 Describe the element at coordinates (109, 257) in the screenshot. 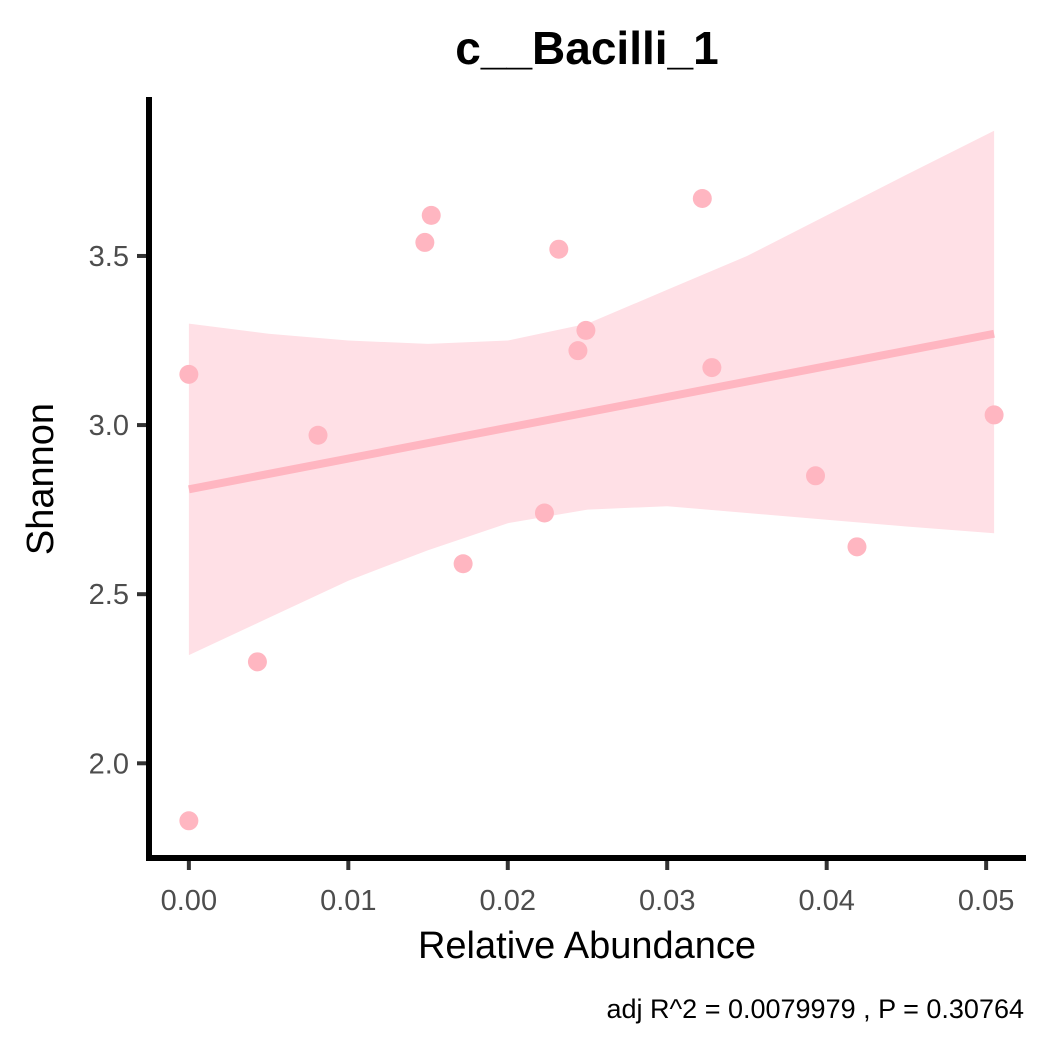

I see `y-tick-label: 3.5` at that location.